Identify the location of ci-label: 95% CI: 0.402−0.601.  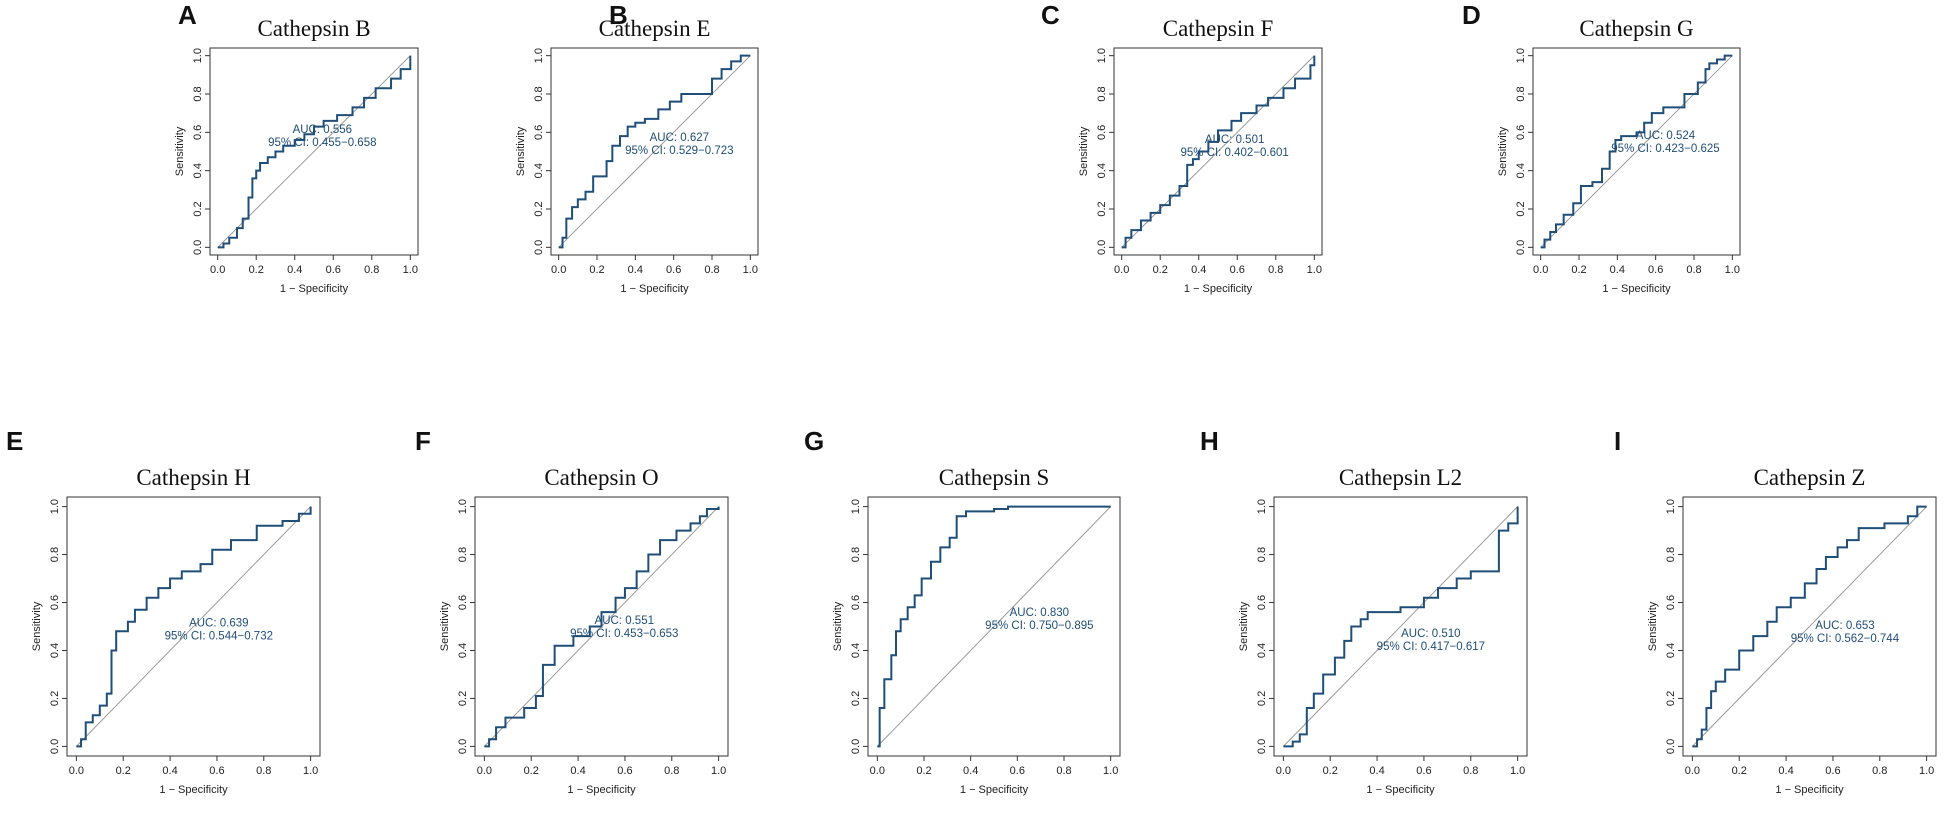
(1234, 153).